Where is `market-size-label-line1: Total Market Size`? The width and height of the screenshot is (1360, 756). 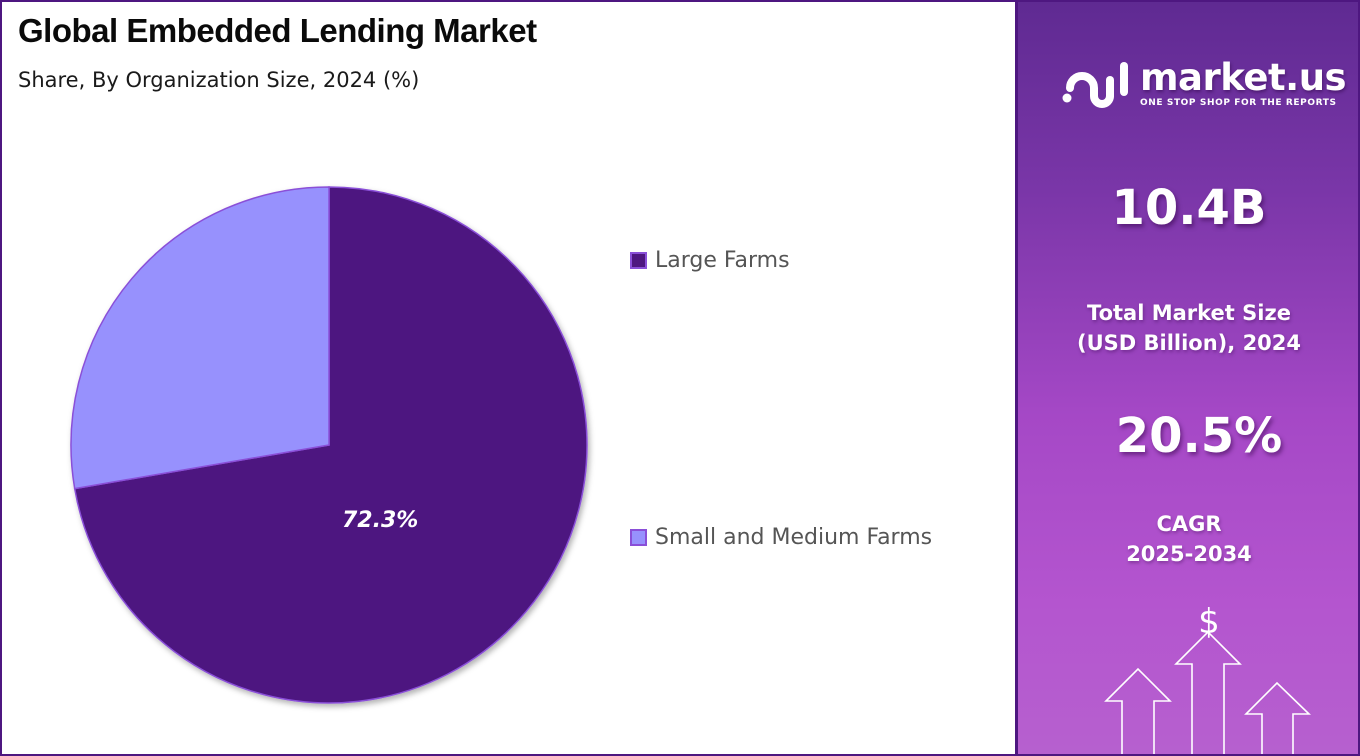
market-size-label-line1: Total Market Size is located at coordinates (1189, 313).